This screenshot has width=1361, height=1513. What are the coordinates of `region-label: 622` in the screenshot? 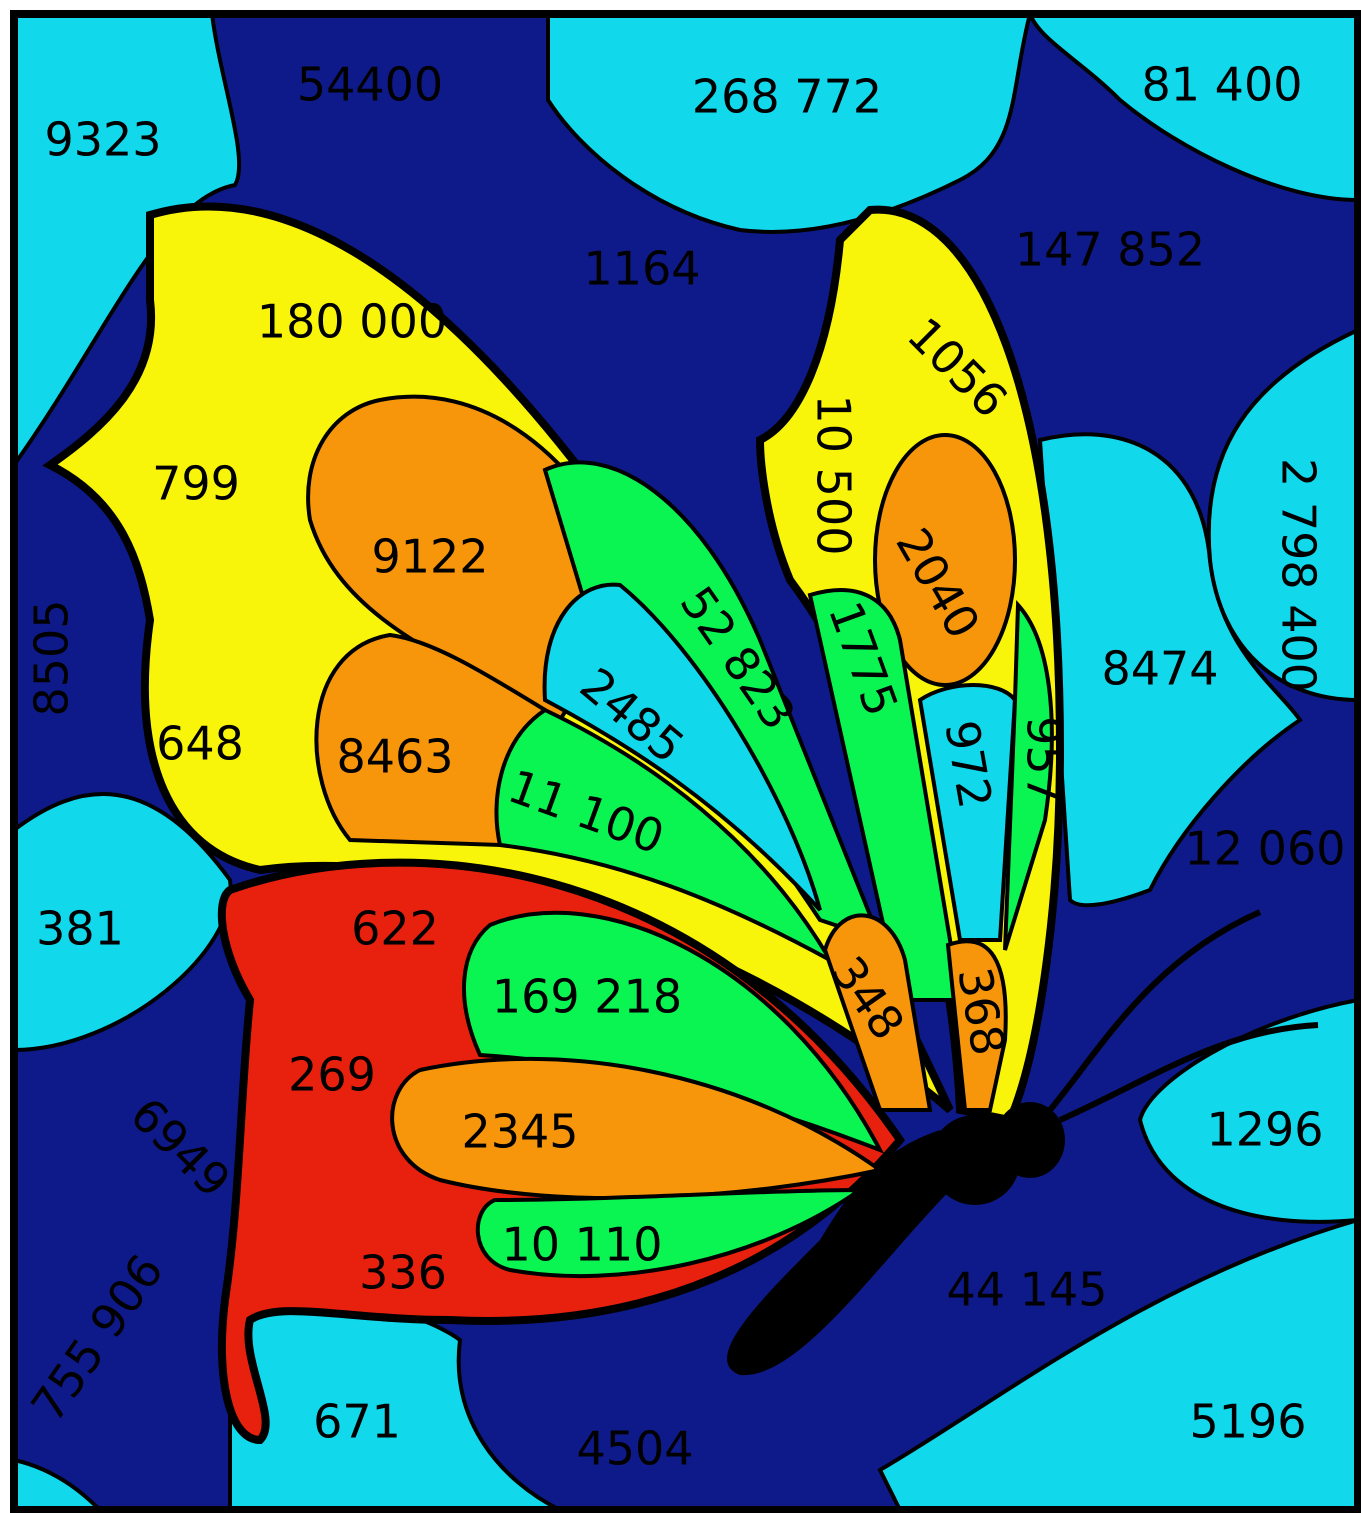 It's located at (395, 929).